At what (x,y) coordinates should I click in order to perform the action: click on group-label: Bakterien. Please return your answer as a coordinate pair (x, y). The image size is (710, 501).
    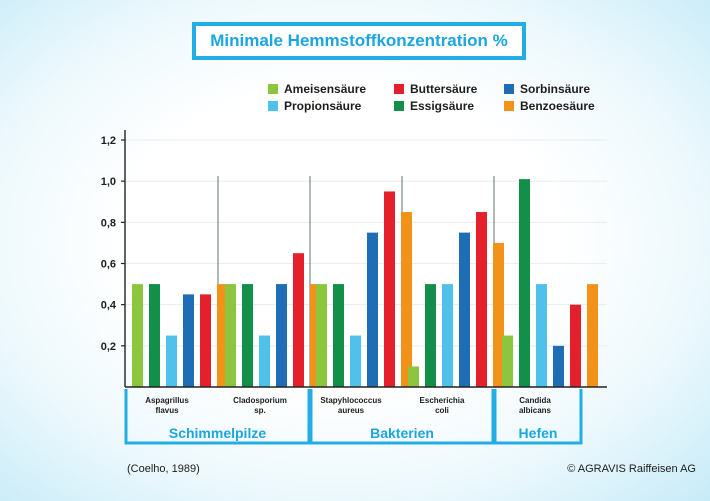
    Looking at the image, I should click on (402, 433).